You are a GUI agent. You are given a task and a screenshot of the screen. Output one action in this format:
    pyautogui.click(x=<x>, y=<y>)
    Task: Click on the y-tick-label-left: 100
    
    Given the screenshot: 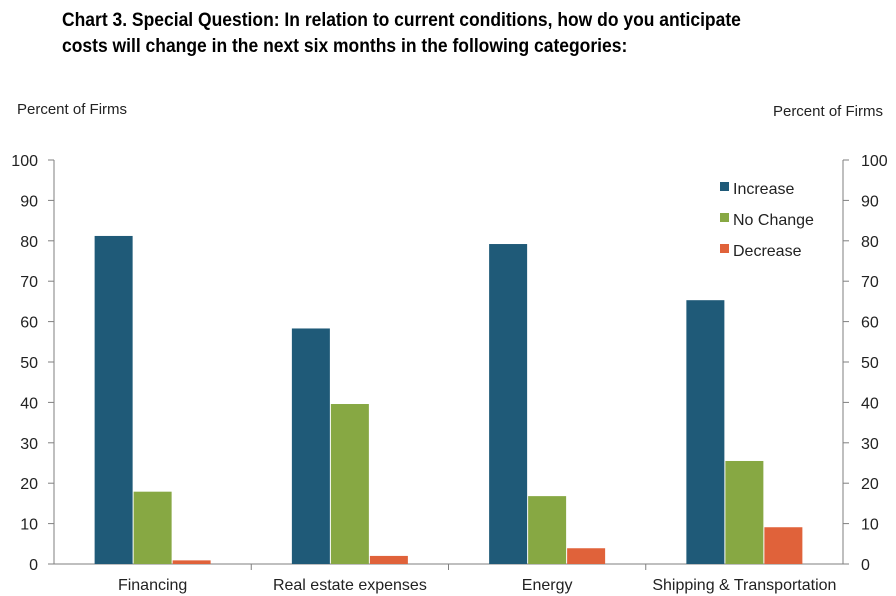 What is the action you would take?
    pyautogui.click(x=24, y=161)
    